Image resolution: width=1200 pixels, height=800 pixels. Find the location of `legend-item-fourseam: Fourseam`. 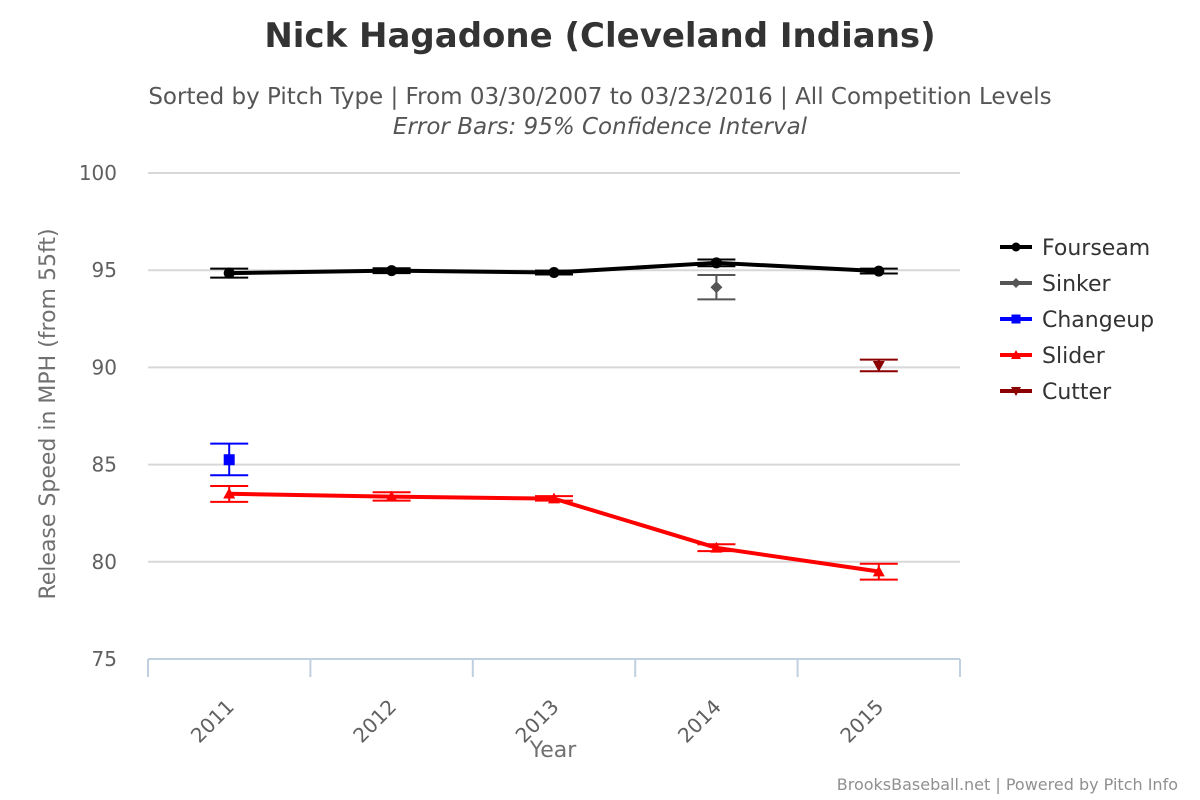

legend-item-fourseam: Fourseam is located at coordinates (1075, 248).